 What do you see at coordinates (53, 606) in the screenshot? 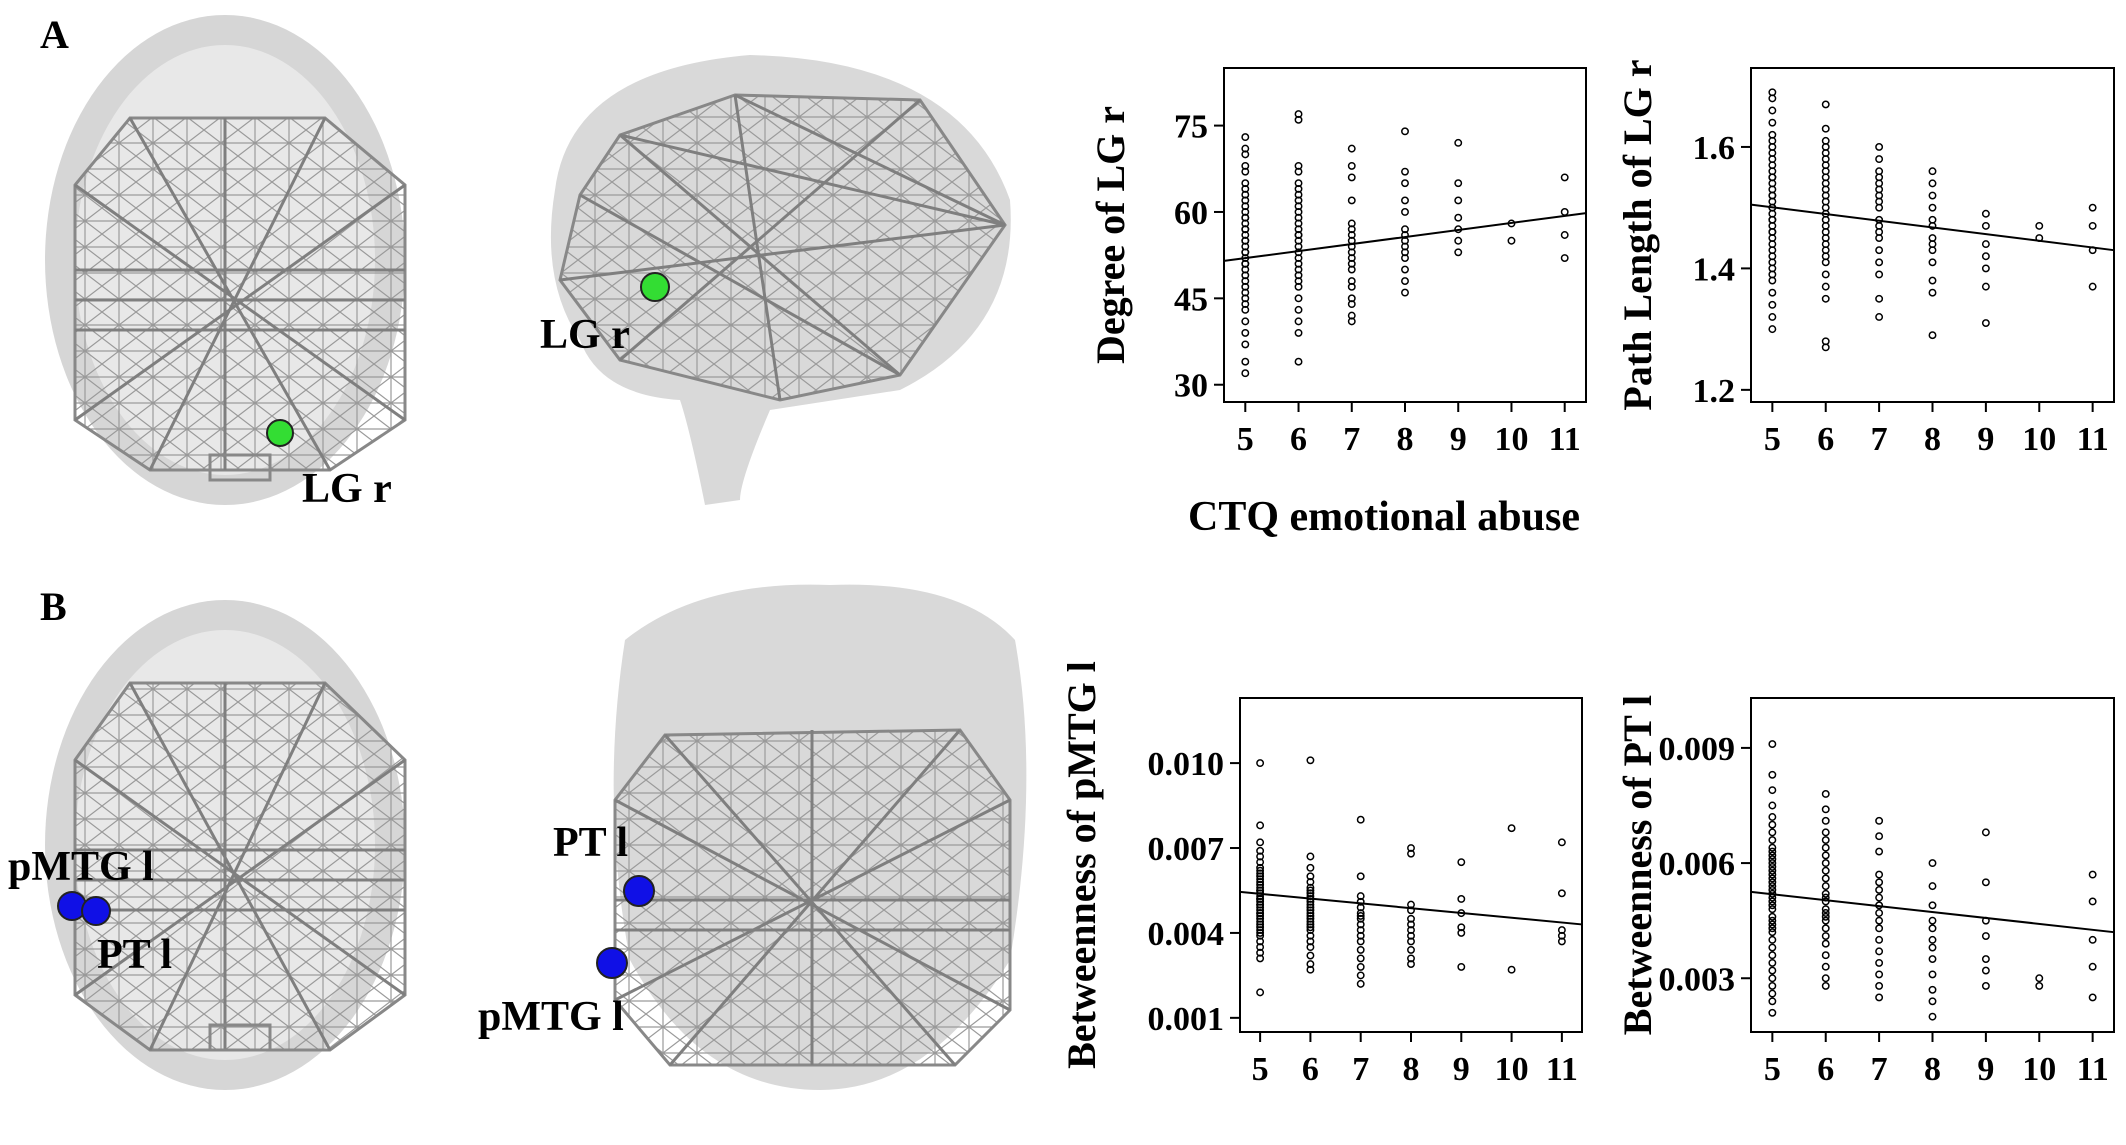
I see `panel-letter-b: B` at bounding box center [53, 606].